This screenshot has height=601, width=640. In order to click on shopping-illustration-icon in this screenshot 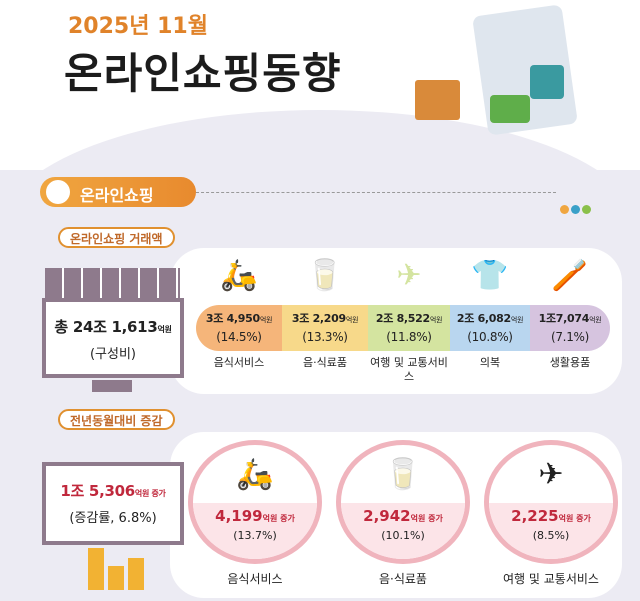, I will do `click(510, 82)`.